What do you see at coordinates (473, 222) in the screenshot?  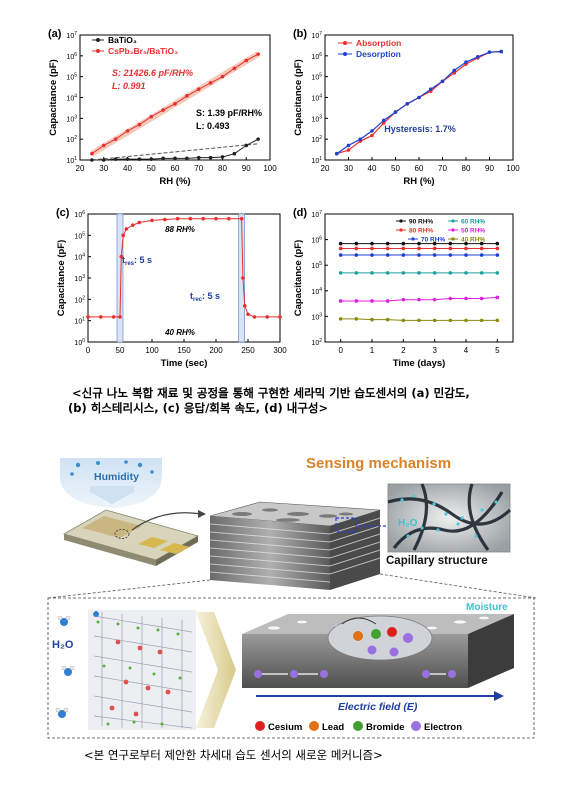 I see `legend-label: 60 RH%` at bounding box center [473, 222].